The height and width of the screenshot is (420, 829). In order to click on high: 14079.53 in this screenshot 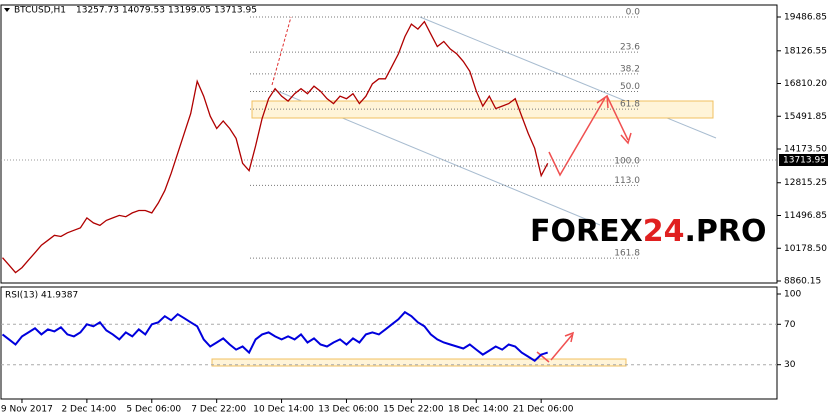, I will do `click(143, 11)`.